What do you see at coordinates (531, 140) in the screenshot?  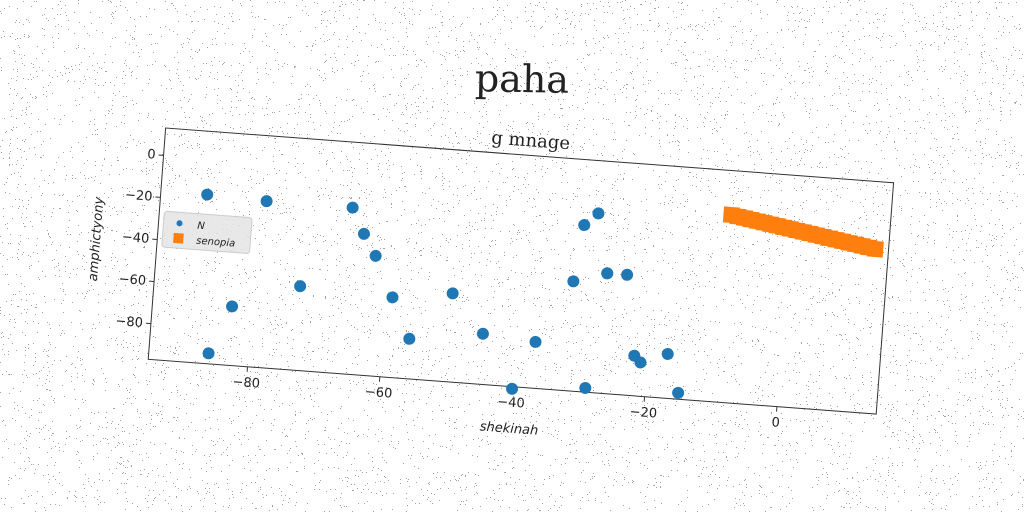 I see `chart-title: g mnage` at bounding box center [531, 140].